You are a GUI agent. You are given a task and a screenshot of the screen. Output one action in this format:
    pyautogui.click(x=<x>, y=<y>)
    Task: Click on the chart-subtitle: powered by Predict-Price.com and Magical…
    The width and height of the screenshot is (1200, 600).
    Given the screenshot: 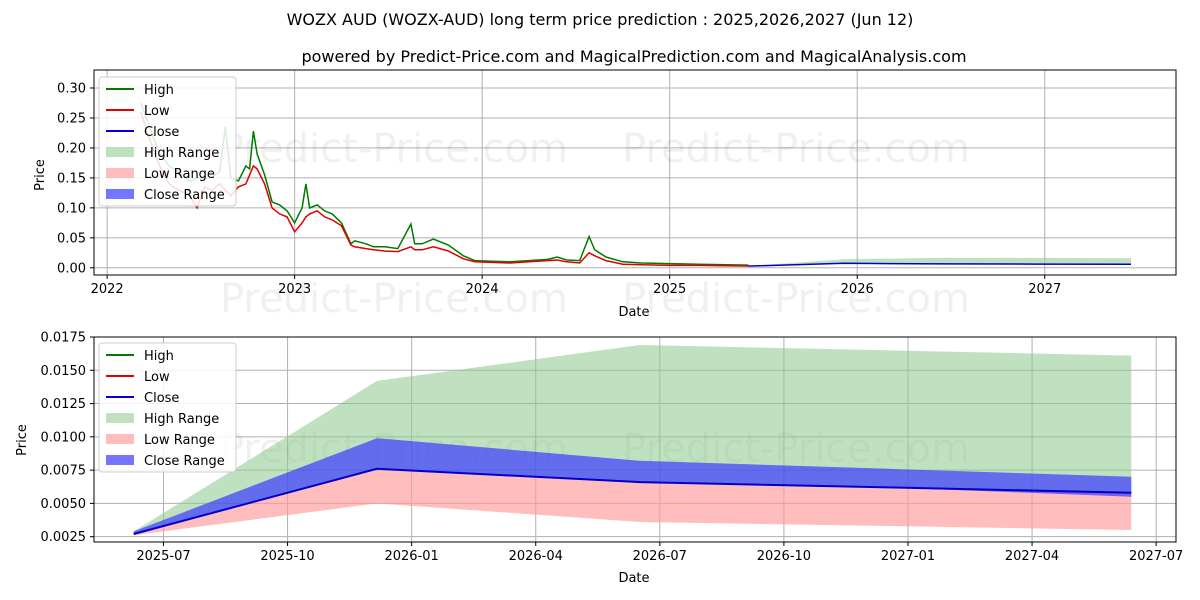 What is the action you would take?
    pyautogui.click(x=633, y=56)
    